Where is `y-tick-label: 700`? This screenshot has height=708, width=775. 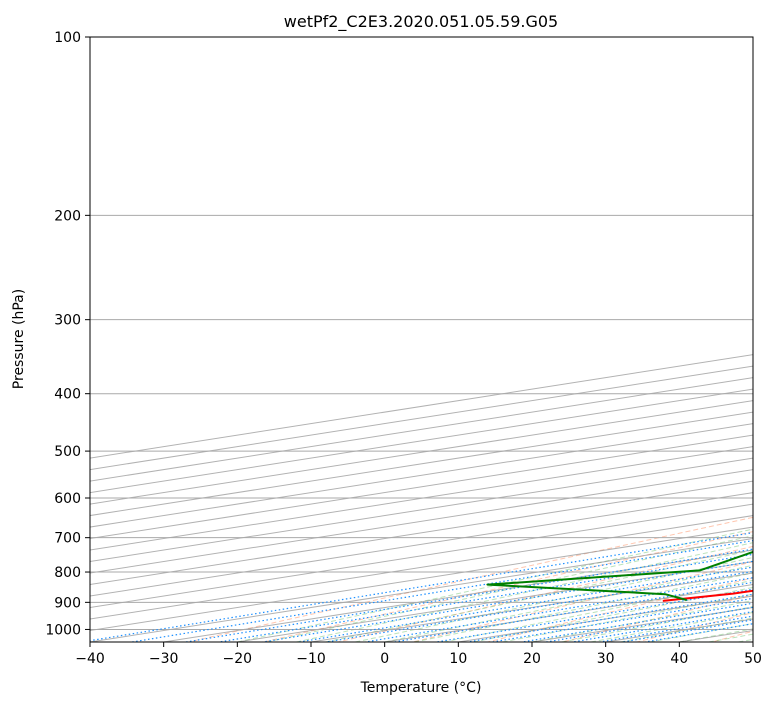
y-tick-label: 700 is located at coordinates (67, 539).